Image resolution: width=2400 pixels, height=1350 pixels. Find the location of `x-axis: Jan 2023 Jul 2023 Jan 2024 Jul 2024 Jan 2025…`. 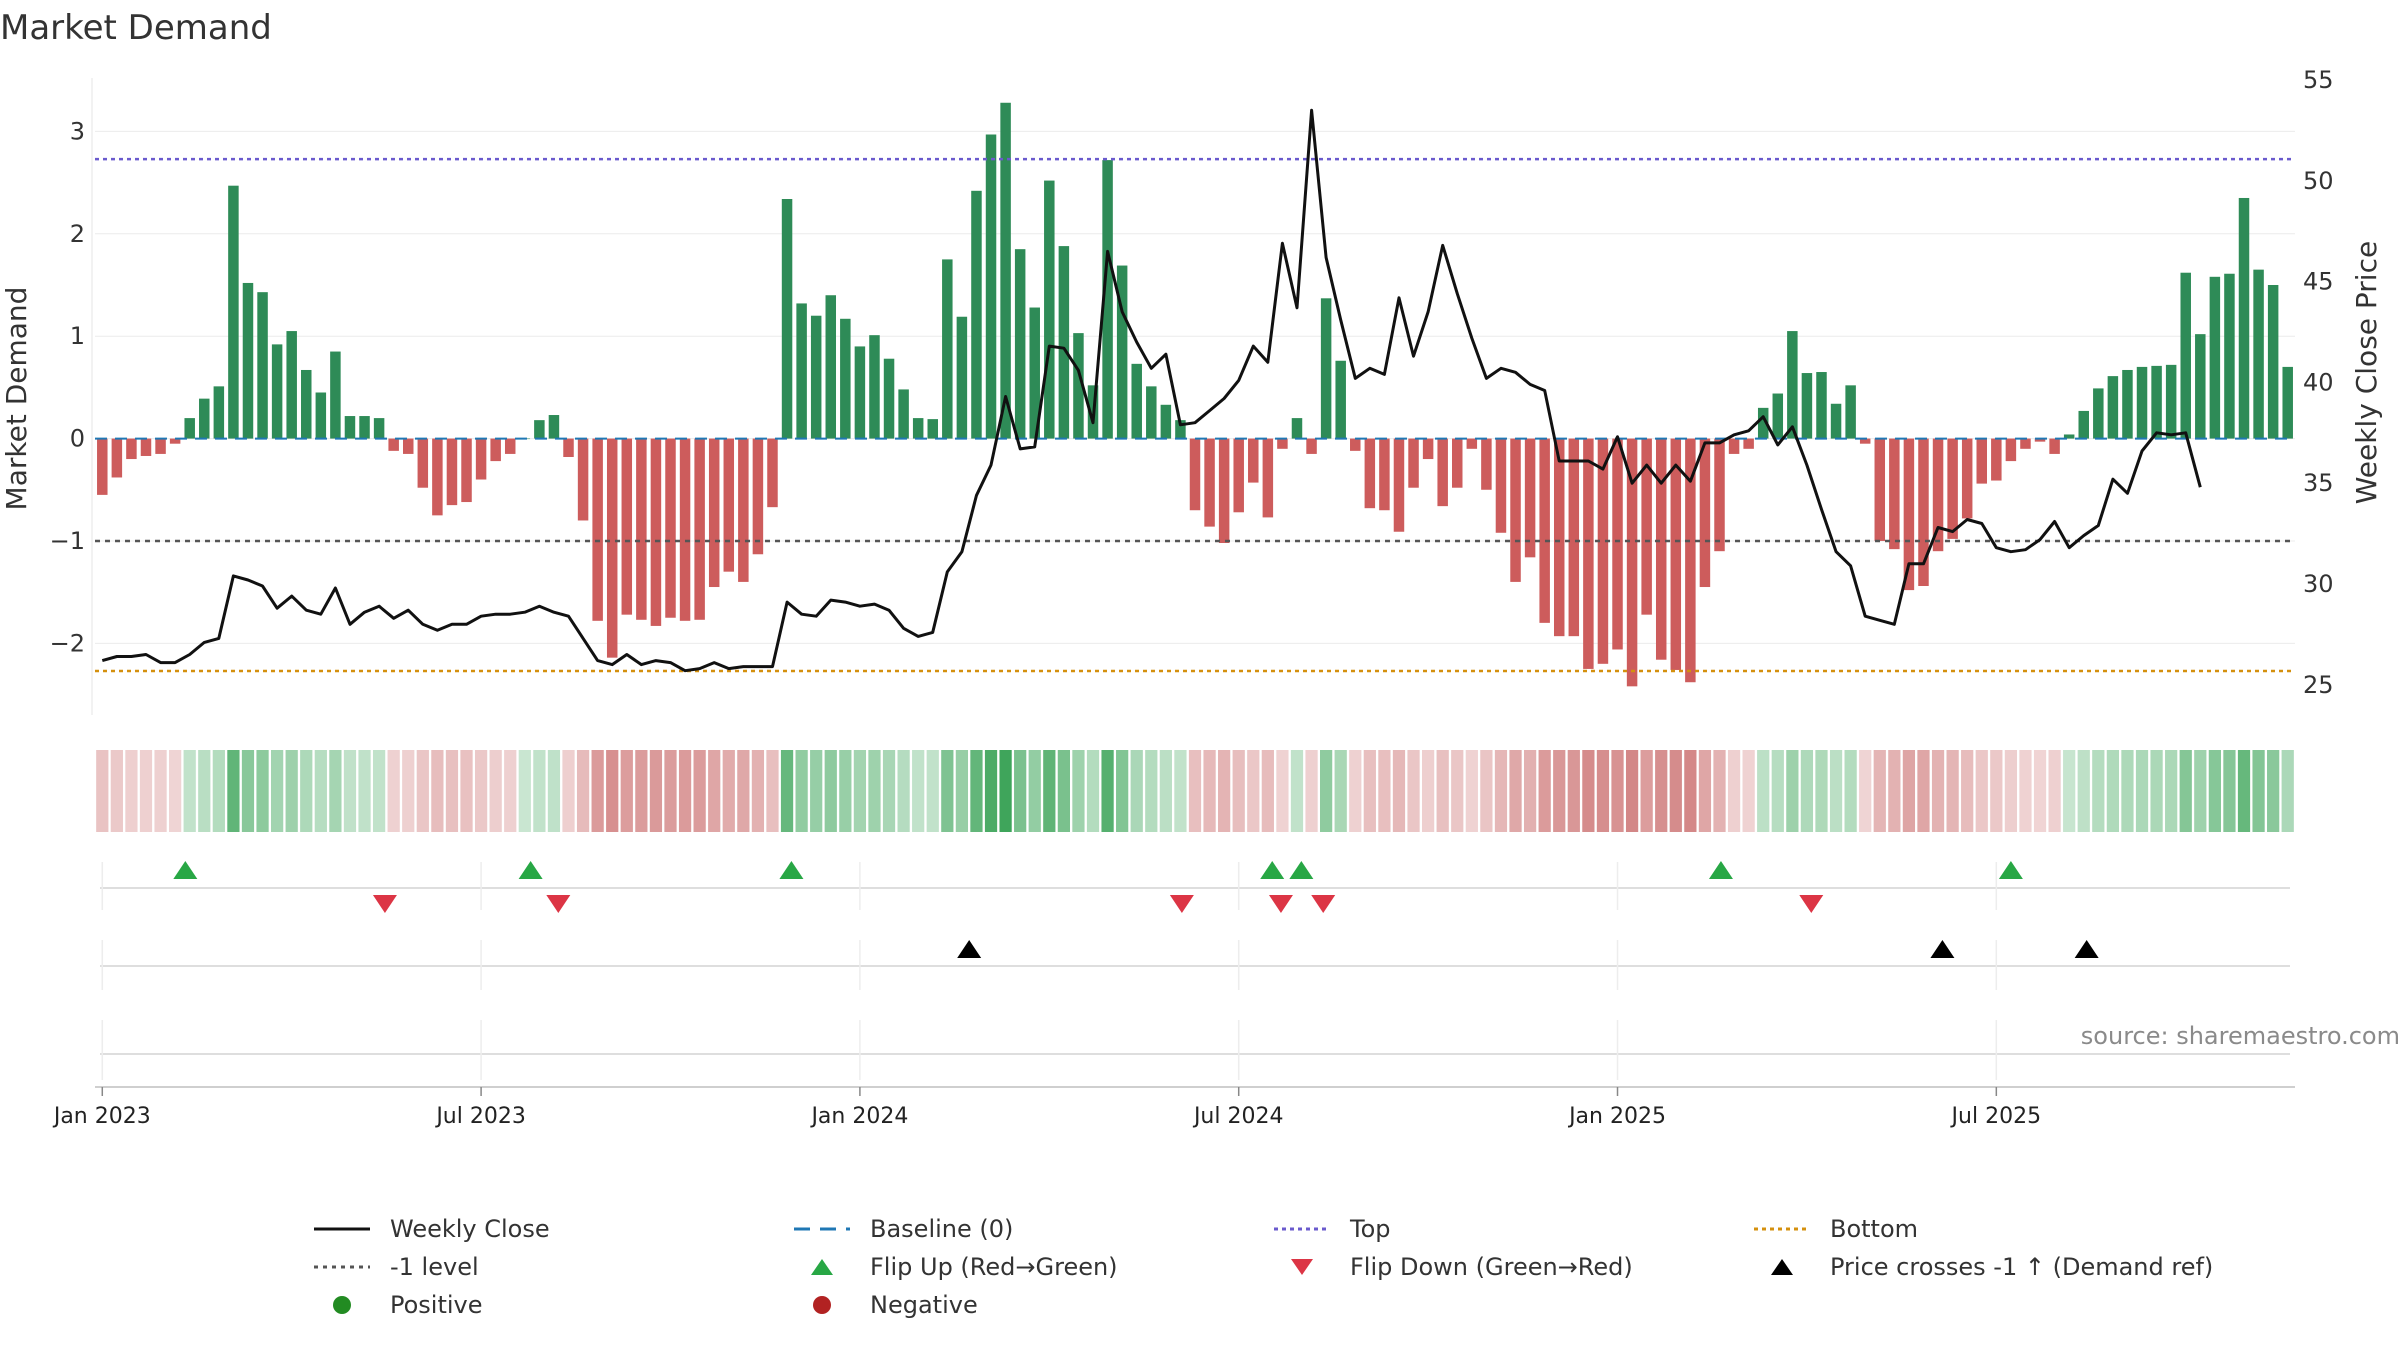

x-axis: Jan 2023 Jul 2023 Jan 2024 Jul 2024 Jan 2025… is located at coordinates (1173, 1107).